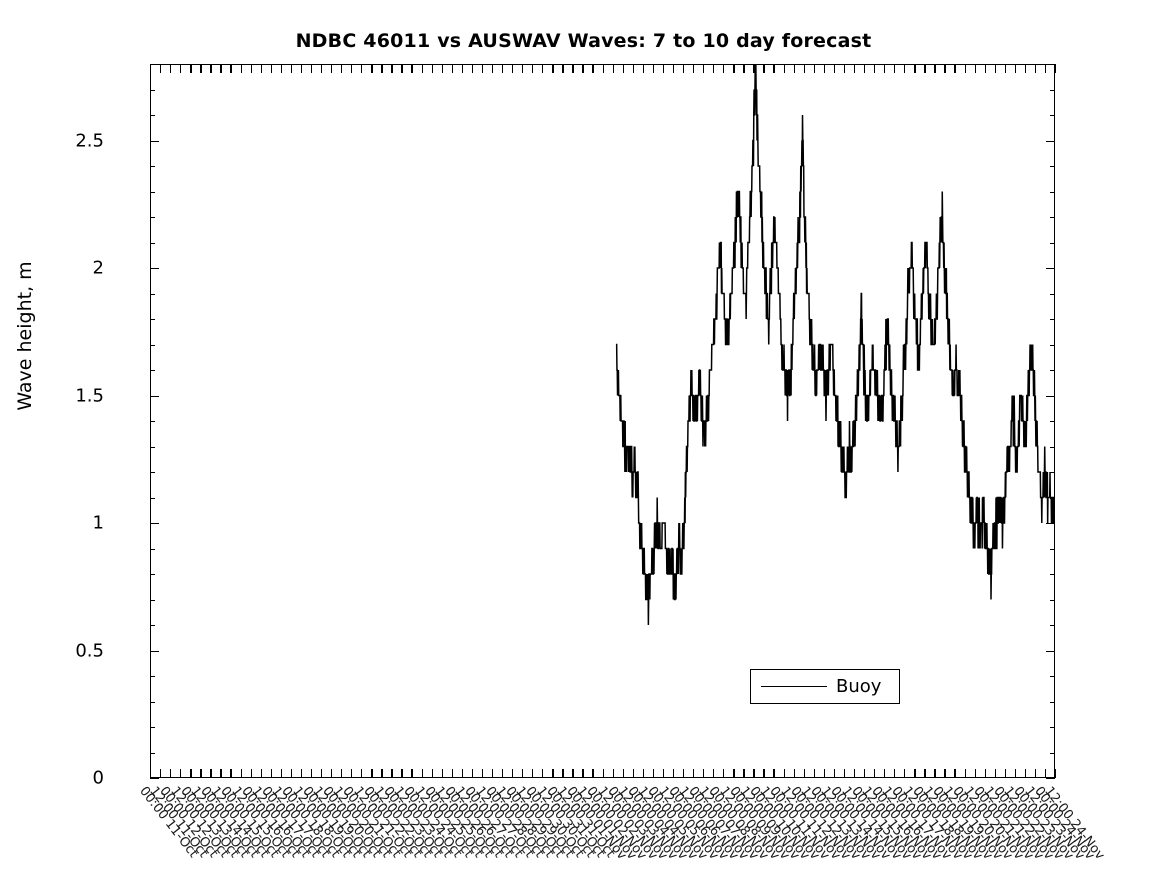  What do you see at coordinates (98, 523) in the screenshot?
I see `y-tick-label: 1` at bounding box center [98, 523].